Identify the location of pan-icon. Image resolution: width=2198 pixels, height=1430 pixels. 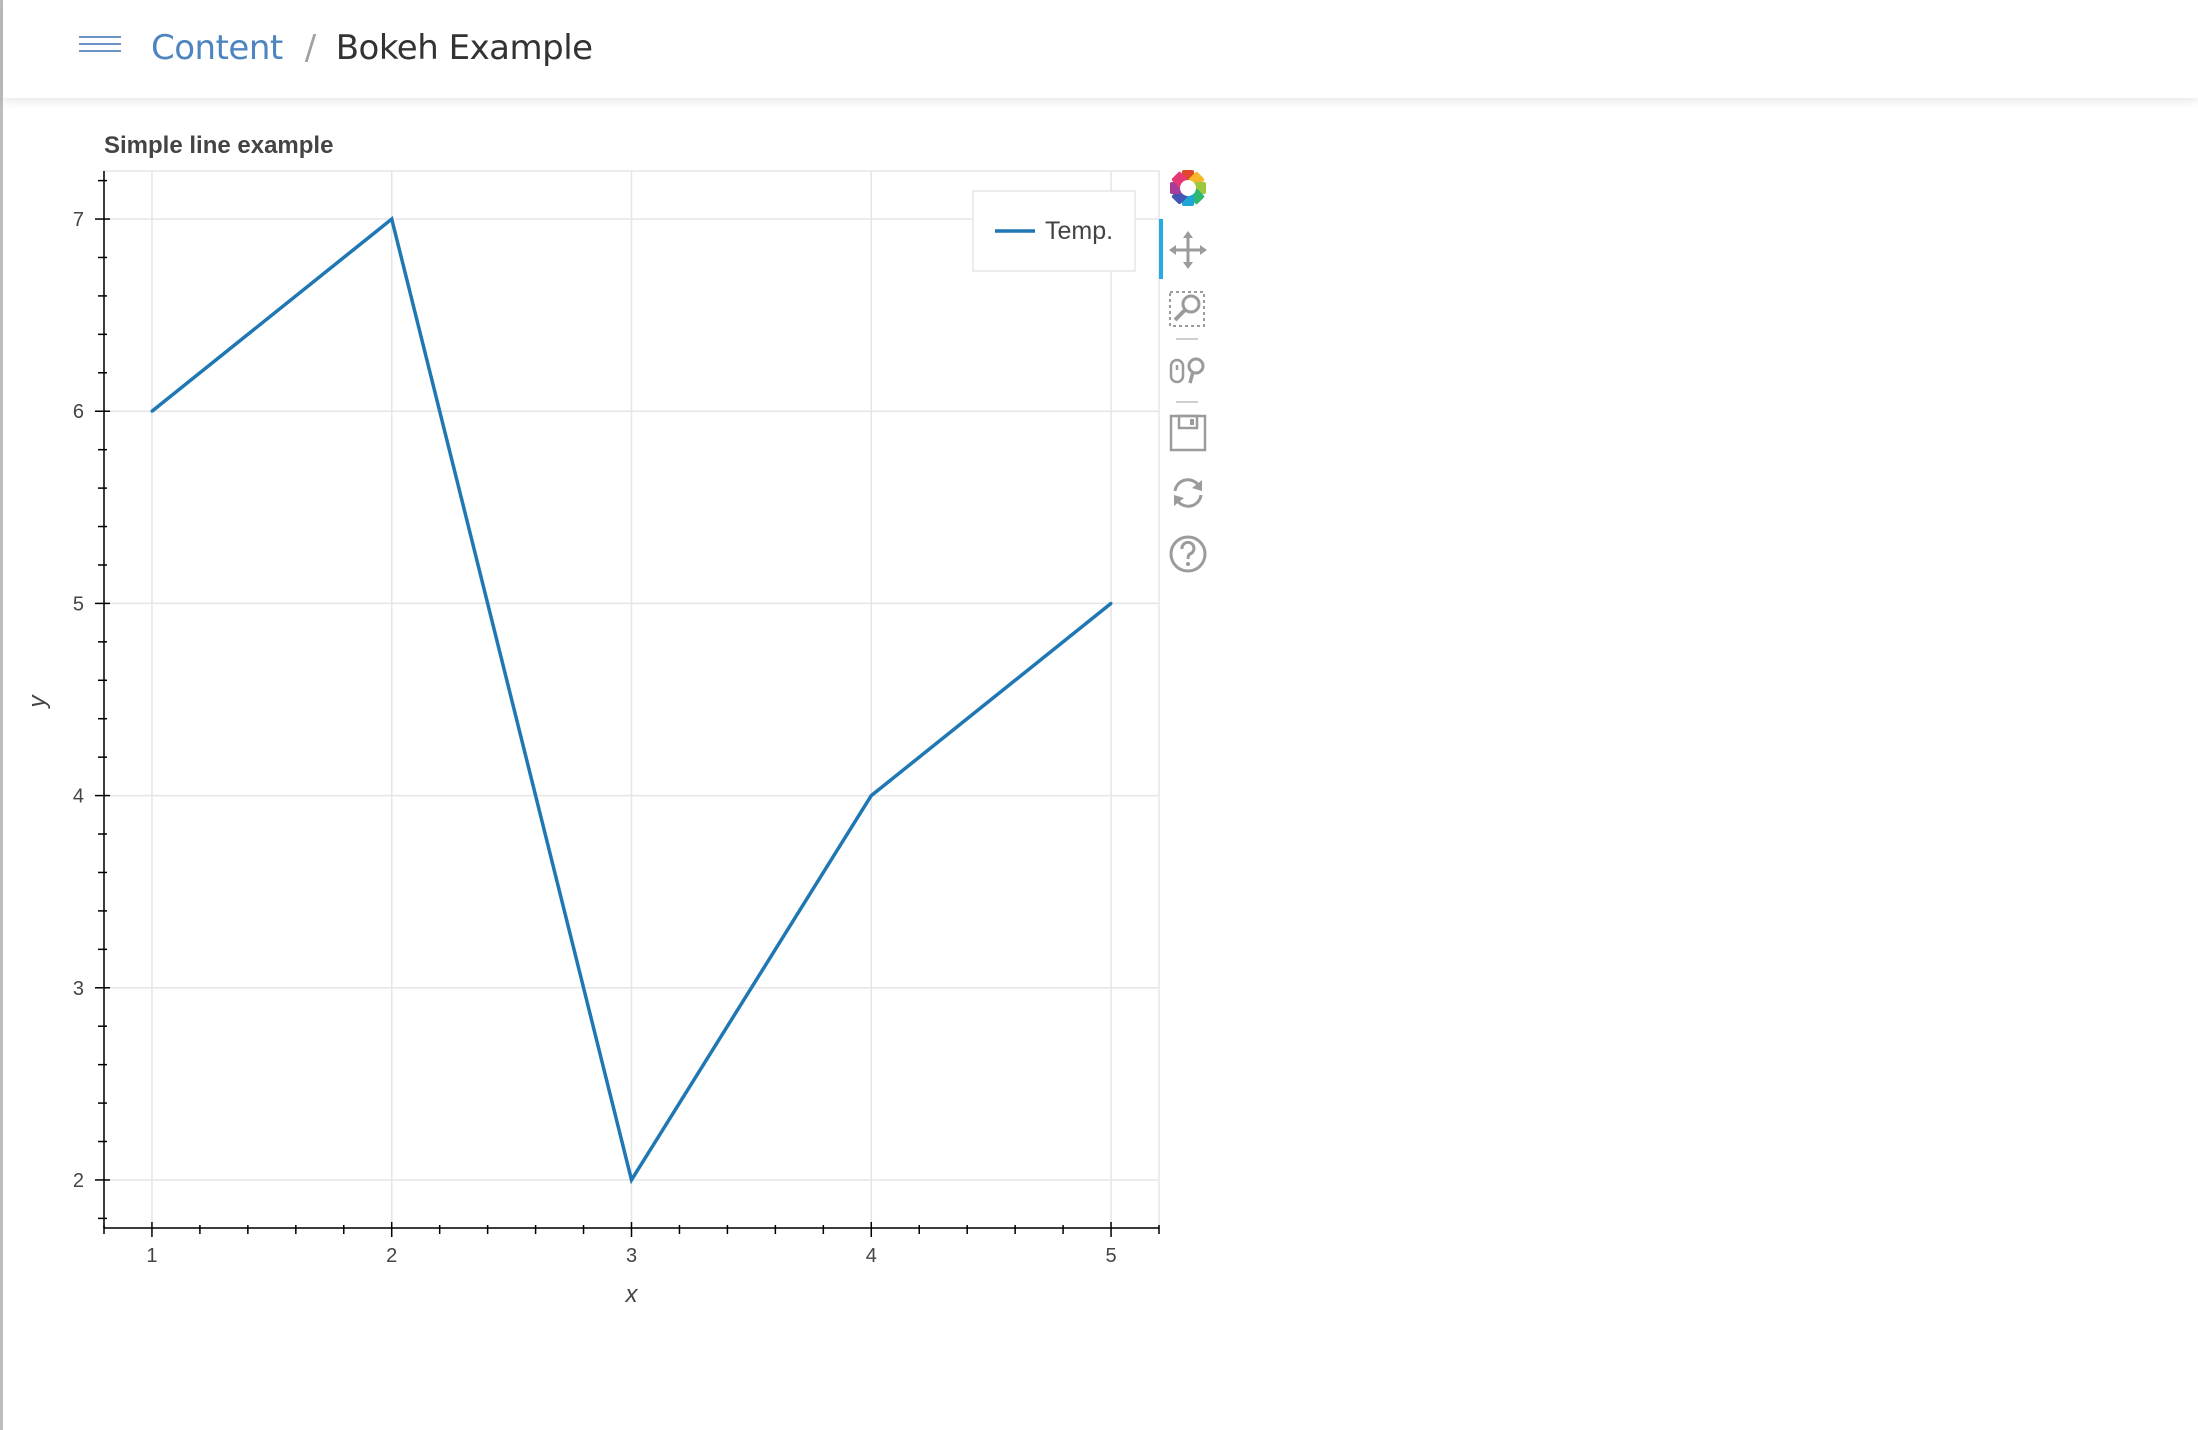
(1188, 250).